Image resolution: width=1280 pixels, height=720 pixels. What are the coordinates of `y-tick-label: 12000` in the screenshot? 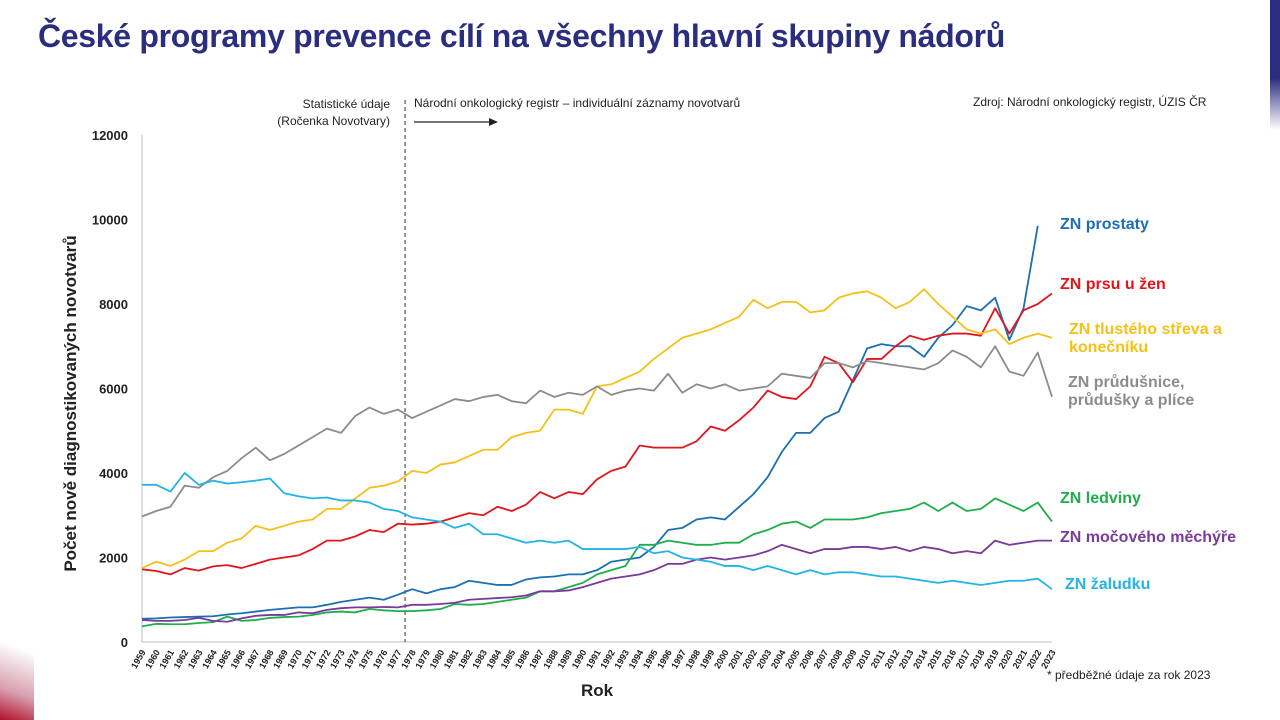 It's located at (110, 135).